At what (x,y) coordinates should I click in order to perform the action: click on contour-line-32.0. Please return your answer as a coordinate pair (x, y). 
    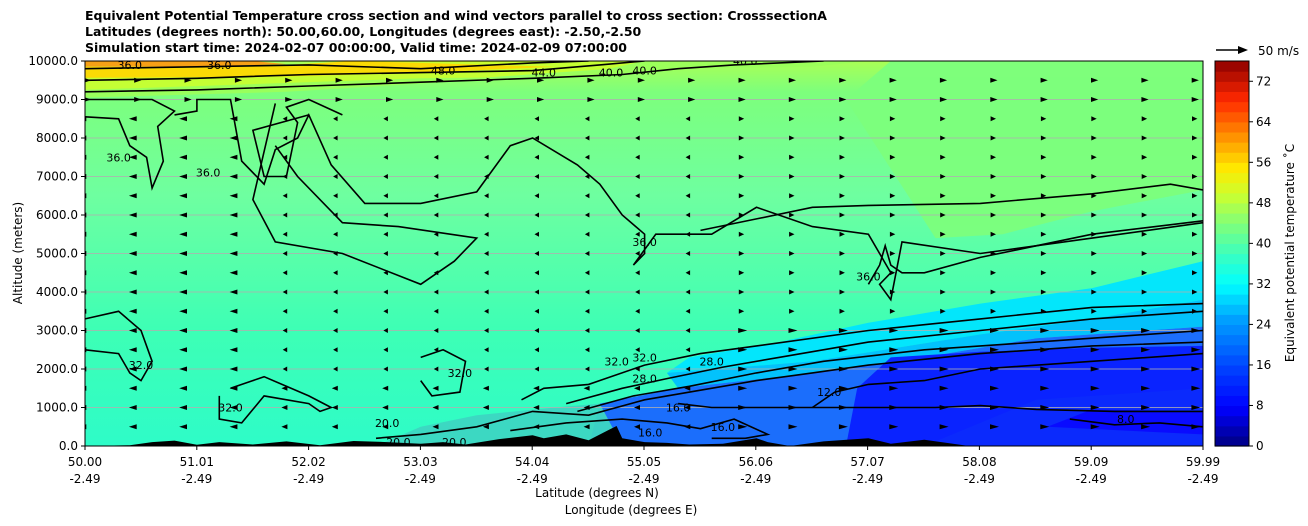
    Looking at the image, I should click on (276, 399).